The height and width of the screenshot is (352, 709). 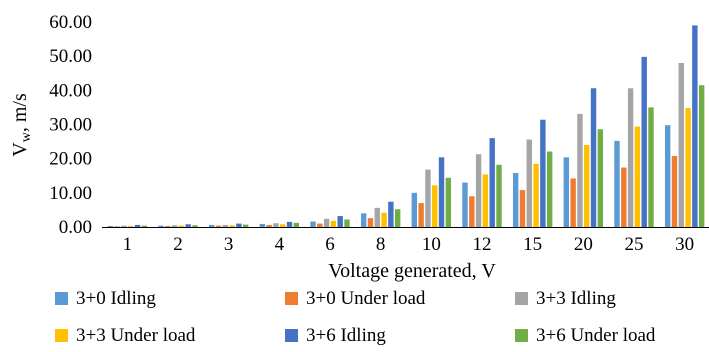 What do you see at coordinates (583, 244) in the screenshot?
I see `x-tick-label: 20` at bounding box center [583, 244].